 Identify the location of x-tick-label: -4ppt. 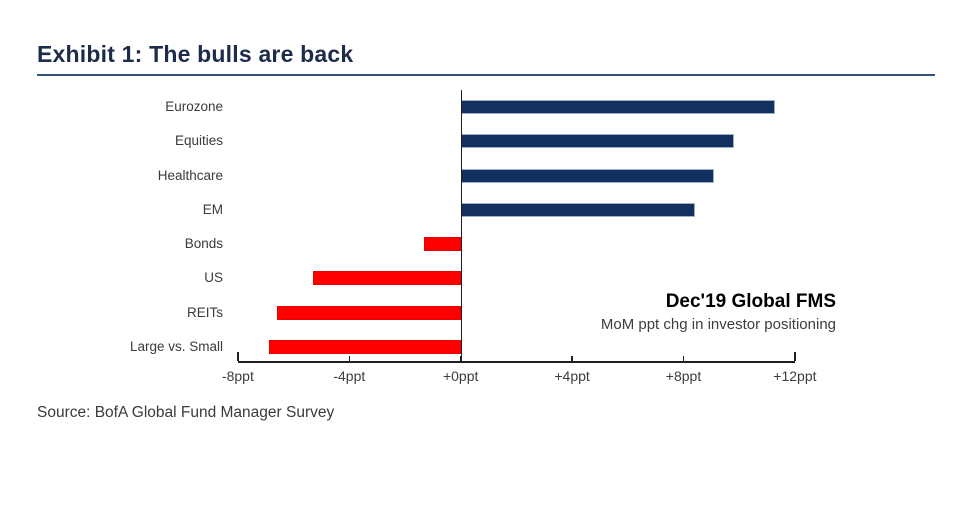
(349, 376).